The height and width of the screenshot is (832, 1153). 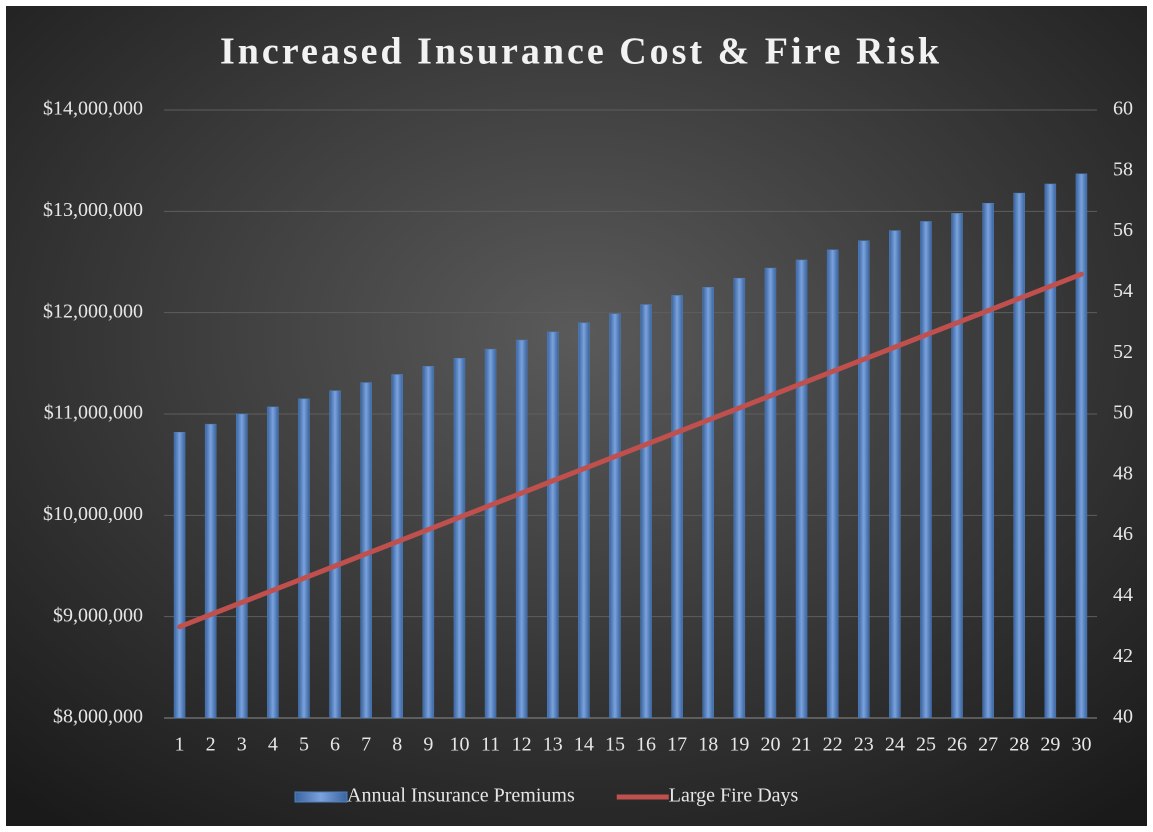 I want to click on x-tick-label: 8, so click(x=397, y=745).